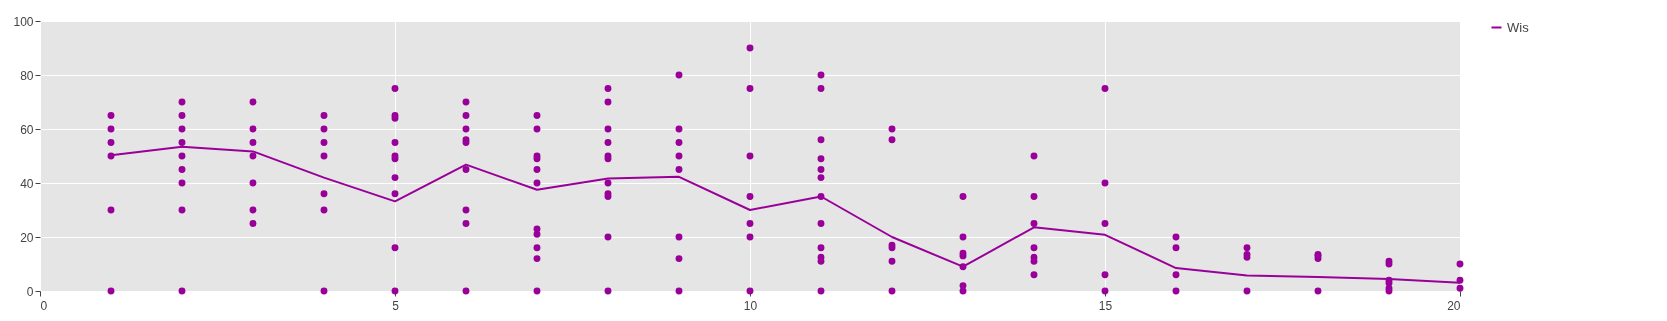 This screenshot has height=321, width=1667. Describe the element at coordinates (30, 291) in the screenshot. I see `y-tick-label: 0` at that location.